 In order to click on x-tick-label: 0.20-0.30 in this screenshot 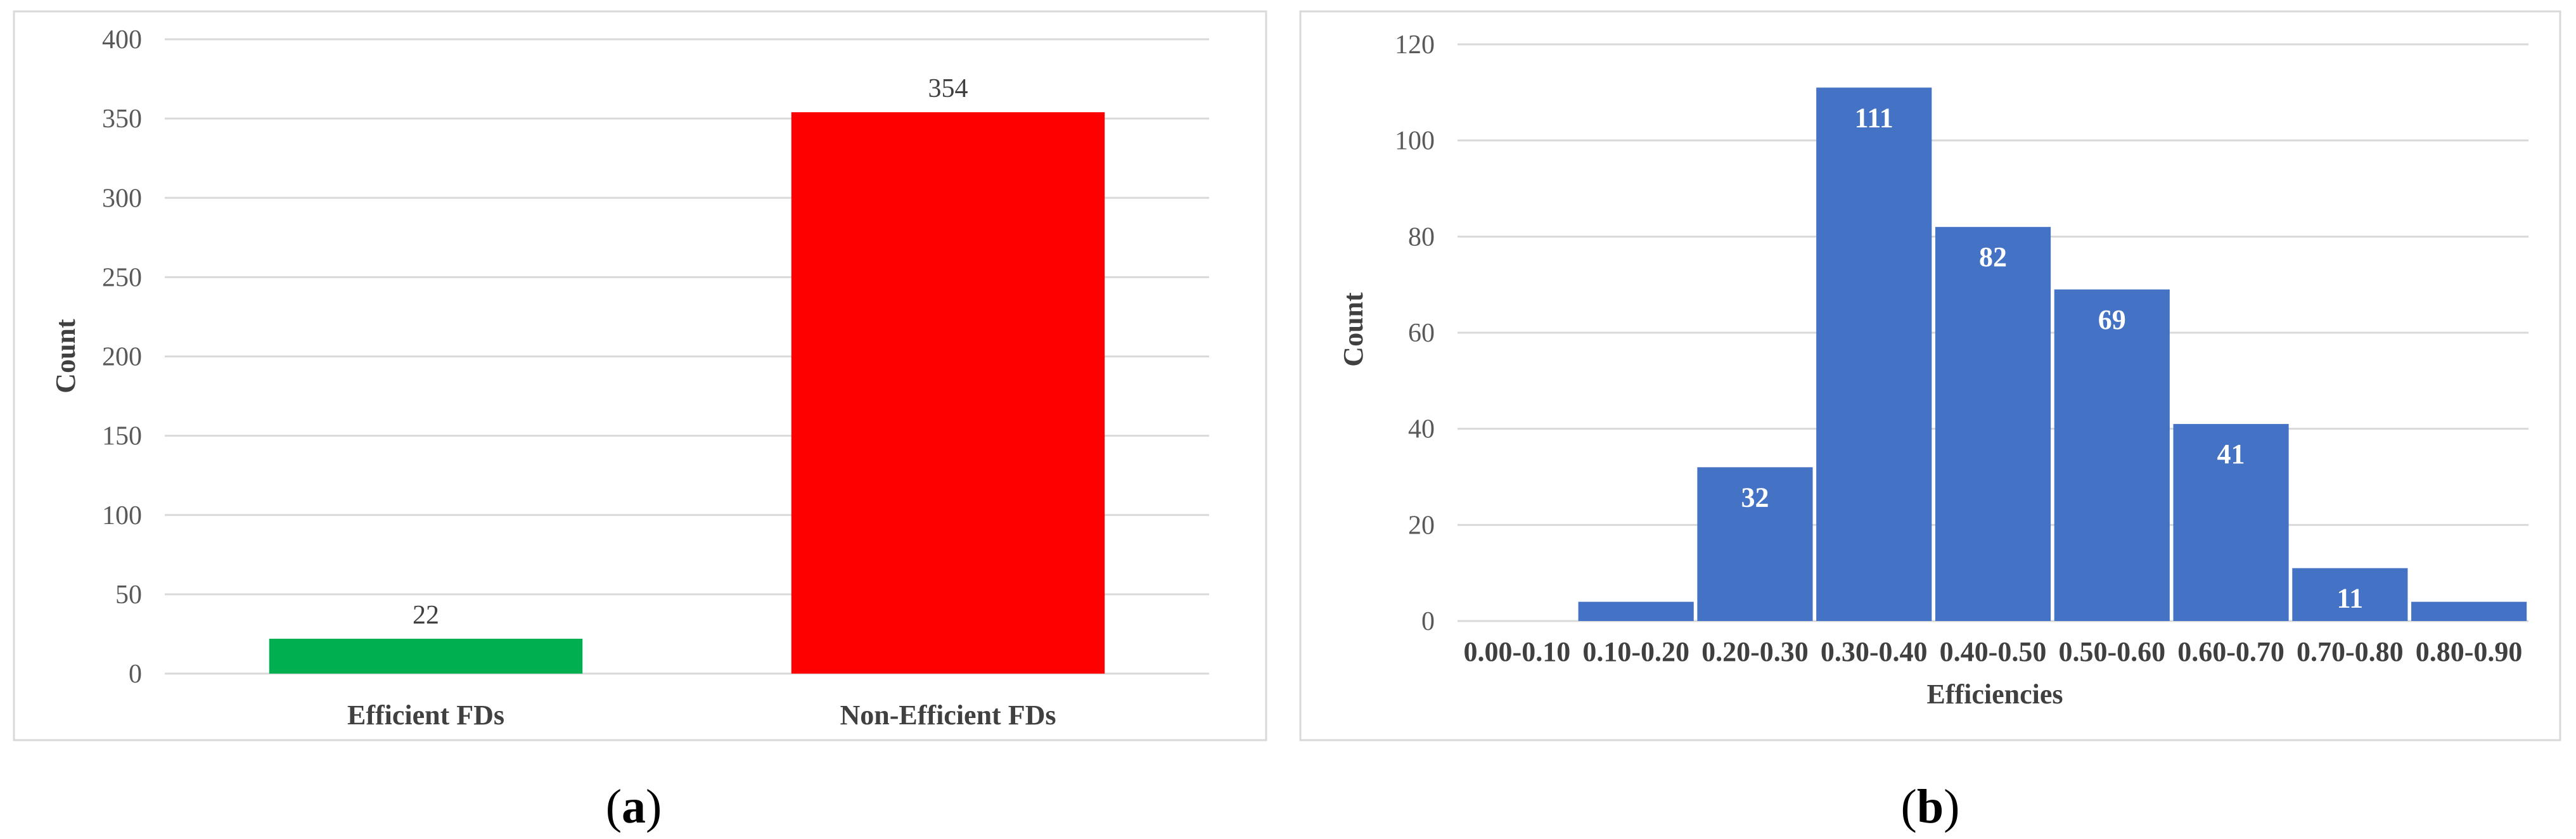, I will do `click(1755, 652)`.